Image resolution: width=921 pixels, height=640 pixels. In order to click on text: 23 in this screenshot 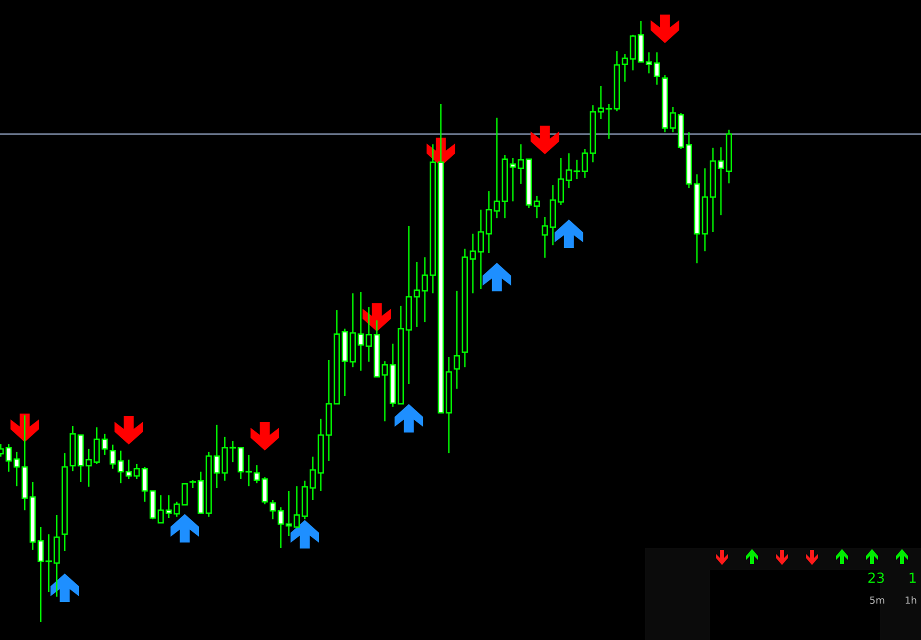, I will do `click(876, 578)`.